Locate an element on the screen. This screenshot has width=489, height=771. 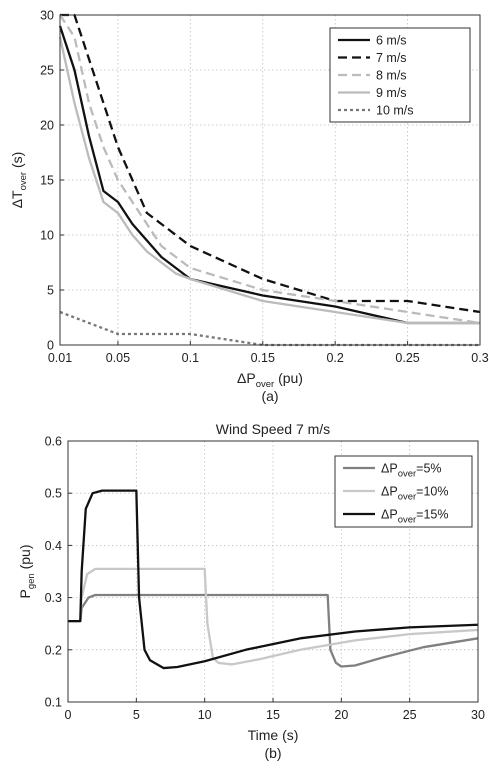
y-tick-label: 20 is located at coordinates (47, 126).